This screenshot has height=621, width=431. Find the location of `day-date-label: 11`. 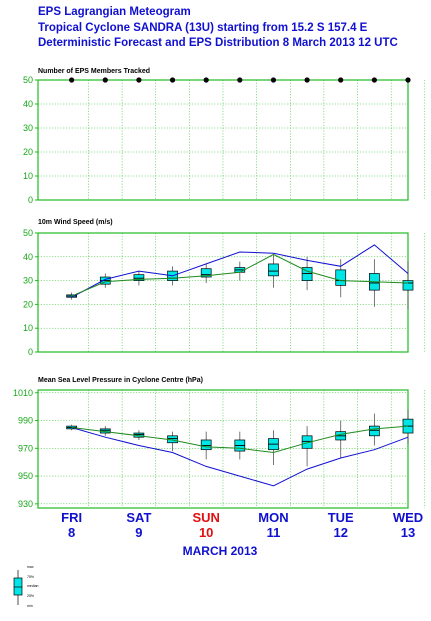

day-date-label: 11 is located at coordinates (274, 532).